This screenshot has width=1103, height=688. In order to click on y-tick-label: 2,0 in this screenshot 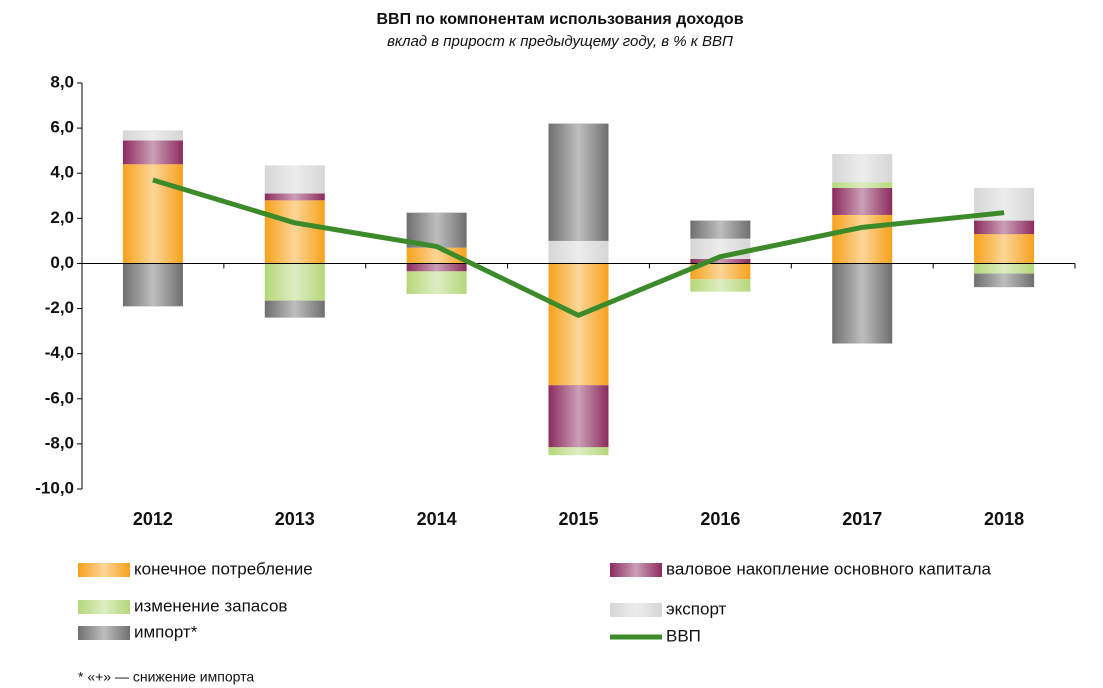, I will do `click(62, 217)`.